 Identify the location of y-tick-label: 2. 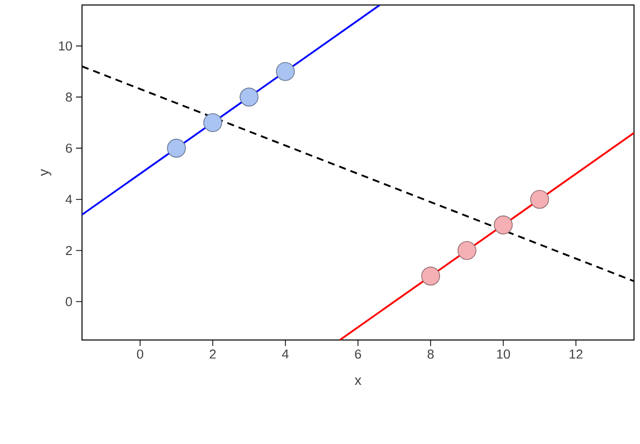
(69, 251).